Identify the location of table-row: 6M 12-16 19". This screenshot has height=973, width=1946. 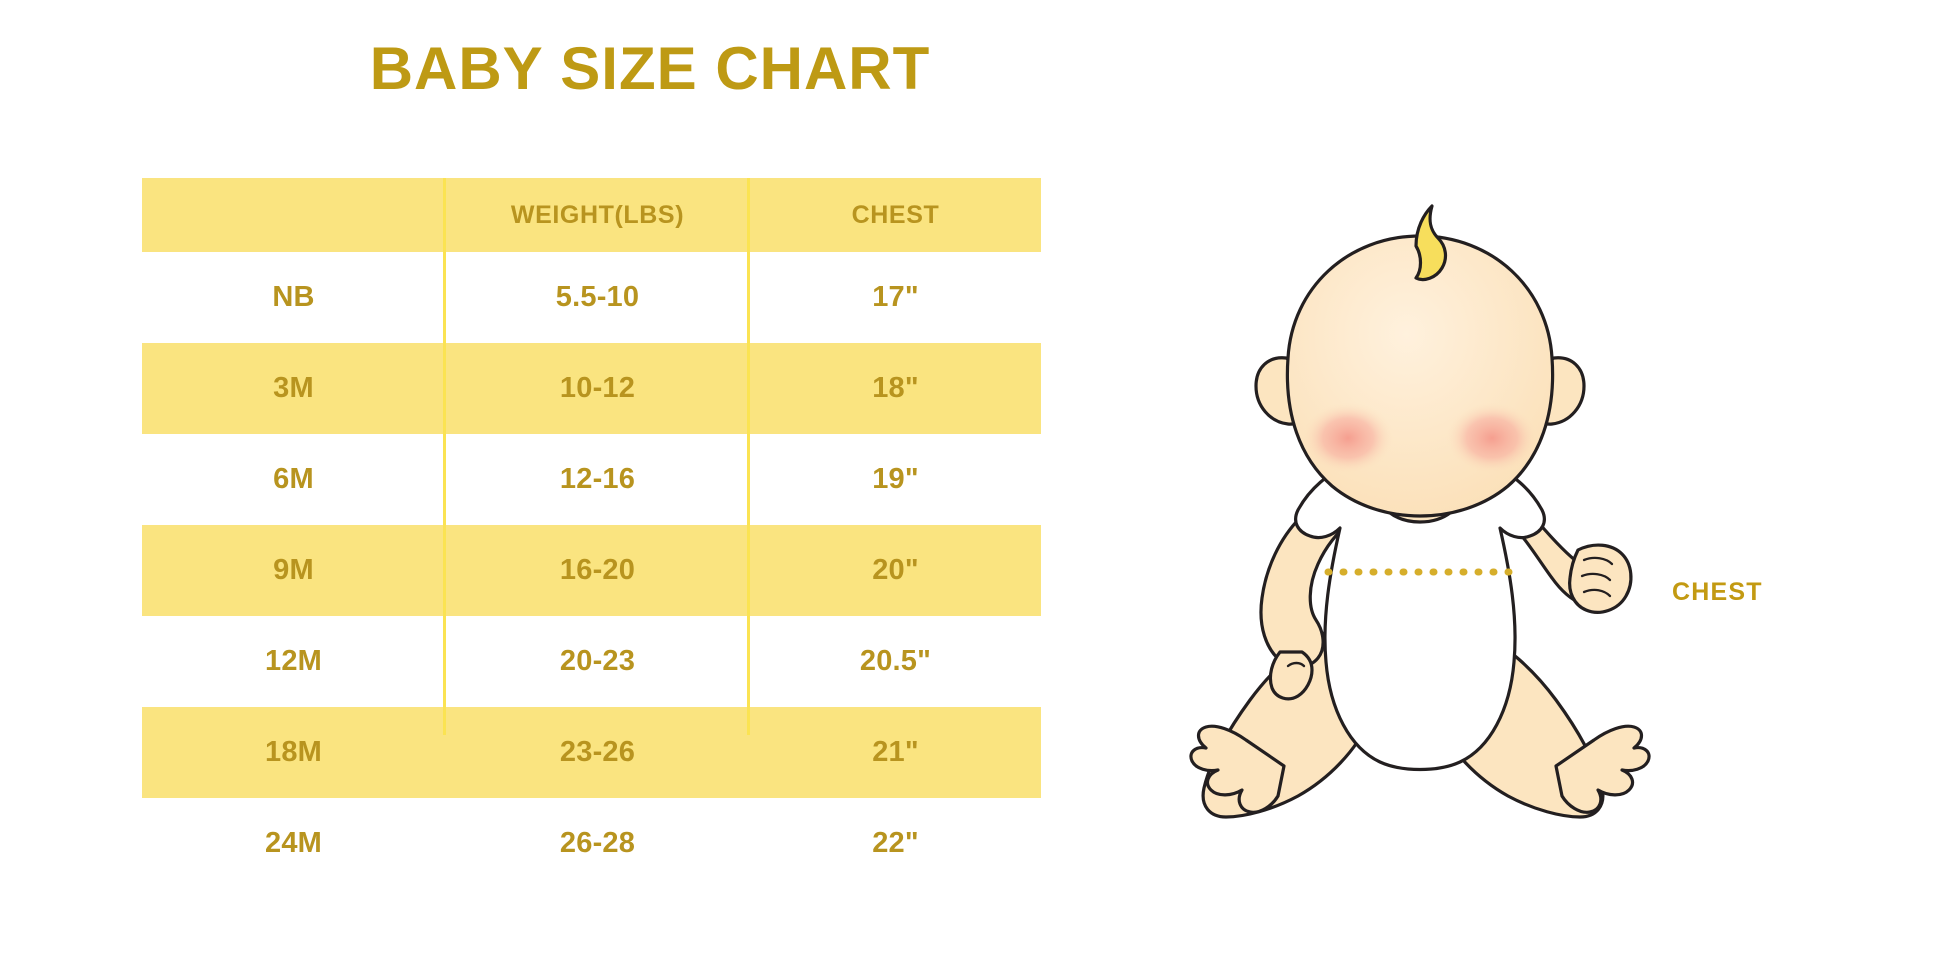
(591, 479).